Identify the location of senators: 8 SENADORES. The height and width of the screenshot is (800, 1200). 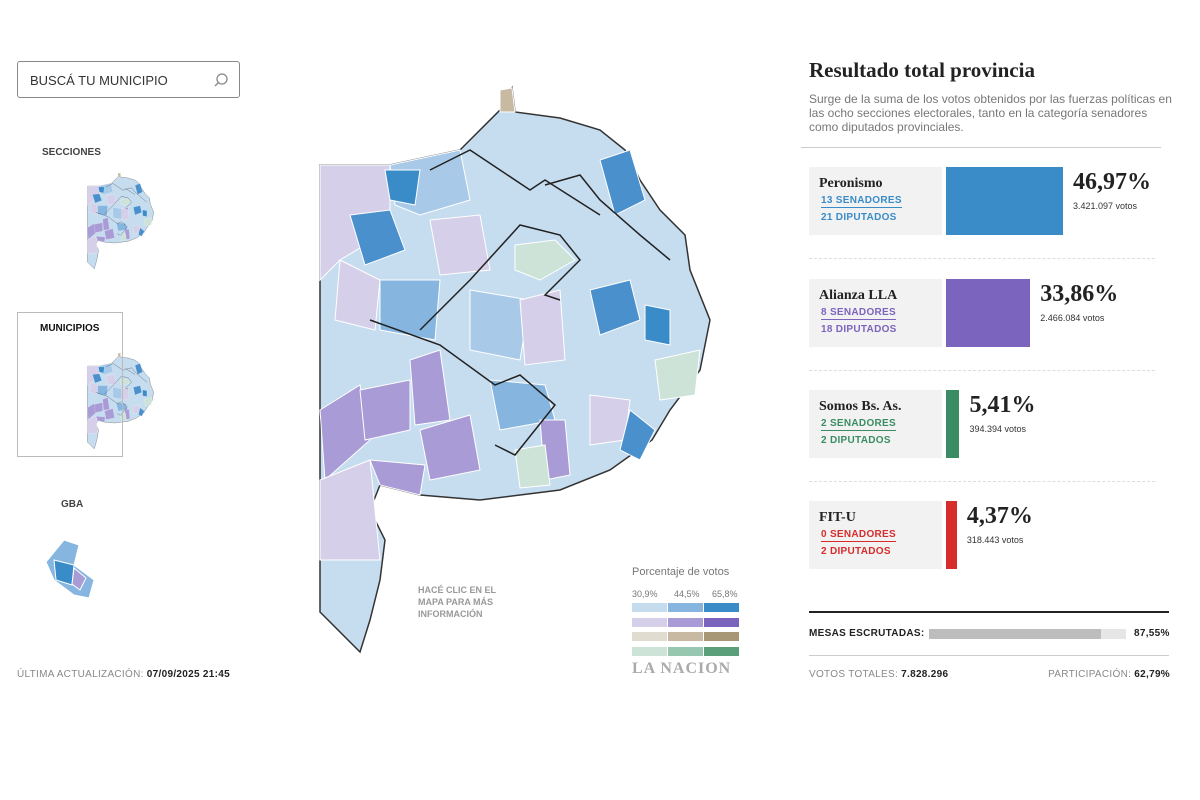
(858, 313).